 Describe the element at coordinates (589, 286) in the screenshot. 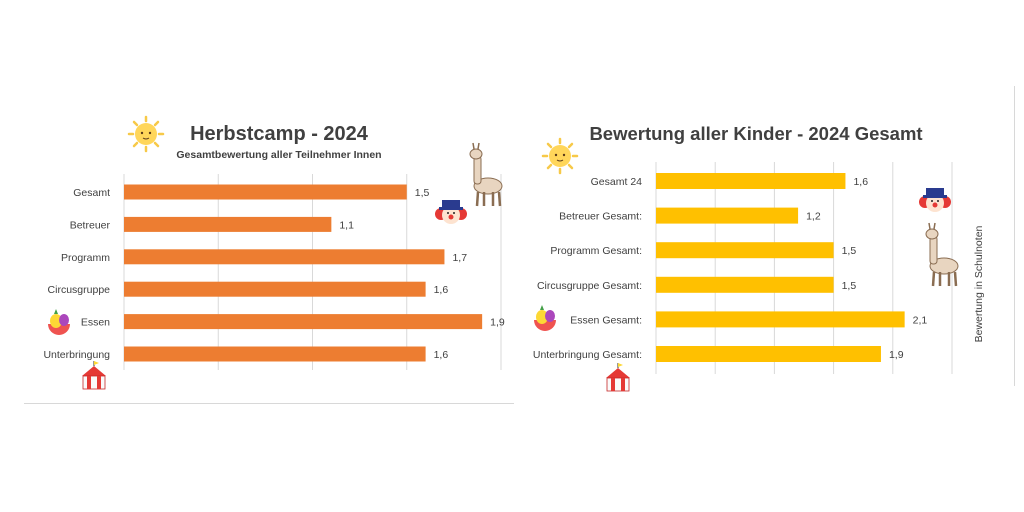

I see `category-label: Circusgruppe Gesamt:` at that location.